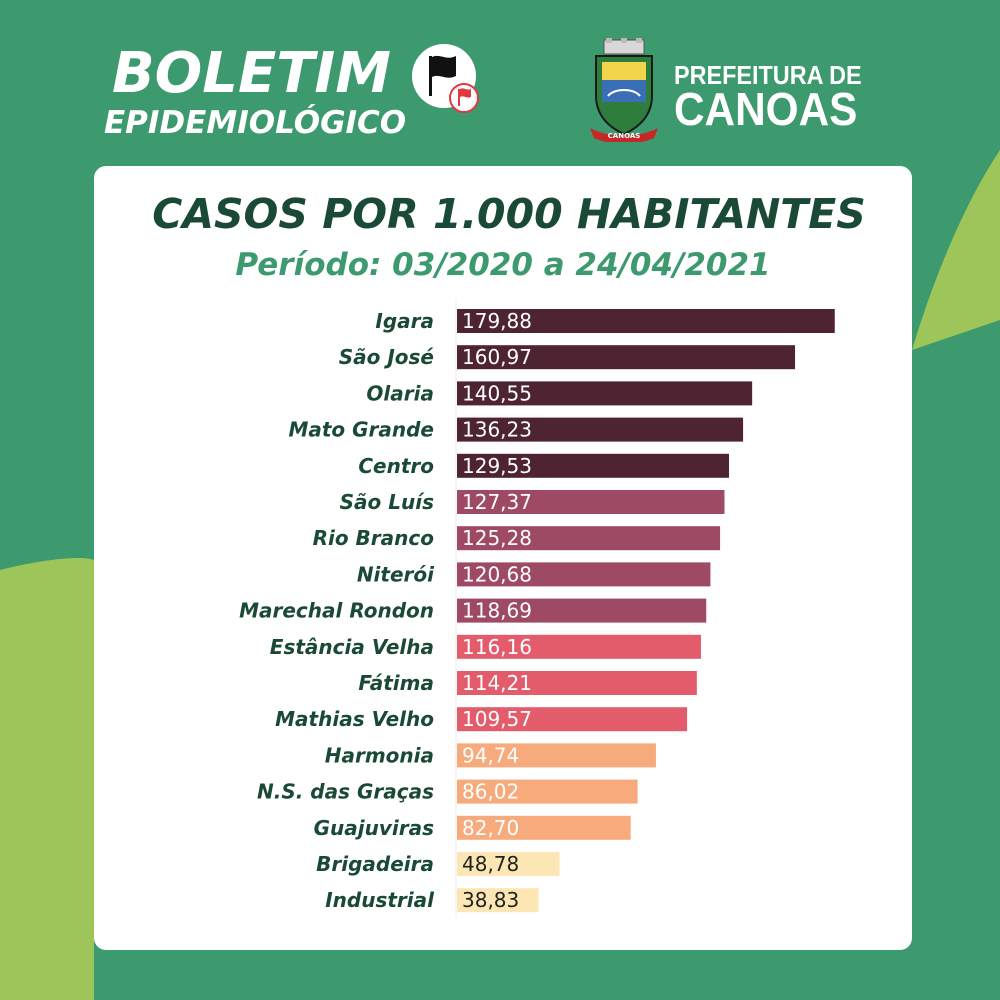  Describe the element at coordinates (490, 900) in the screenshot. I see `value-label: 38,83` at that location.